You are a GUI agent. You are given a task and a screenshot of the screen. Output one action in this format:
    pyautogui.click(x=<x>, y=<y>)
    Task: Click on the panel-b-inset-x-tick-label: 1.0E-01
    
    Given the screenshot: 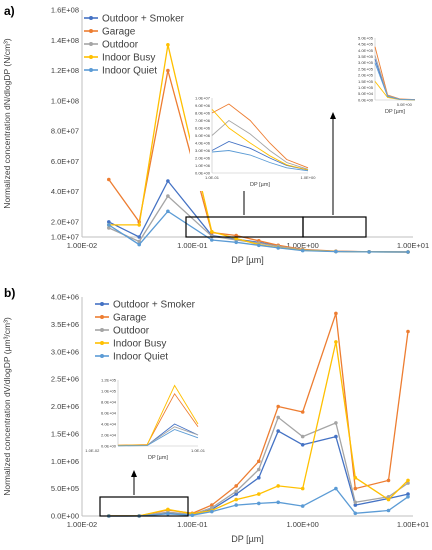 What is the action you would take?
    pyautogui.click(x=198, y=450)
    